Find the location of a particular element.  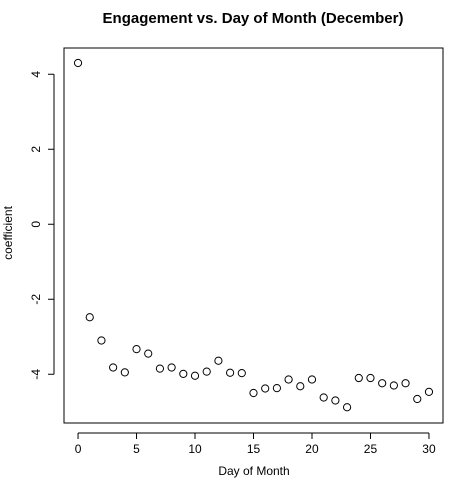

x-axis: 0 5 10 15 20 25 30 is located at coordinates (255, 444).